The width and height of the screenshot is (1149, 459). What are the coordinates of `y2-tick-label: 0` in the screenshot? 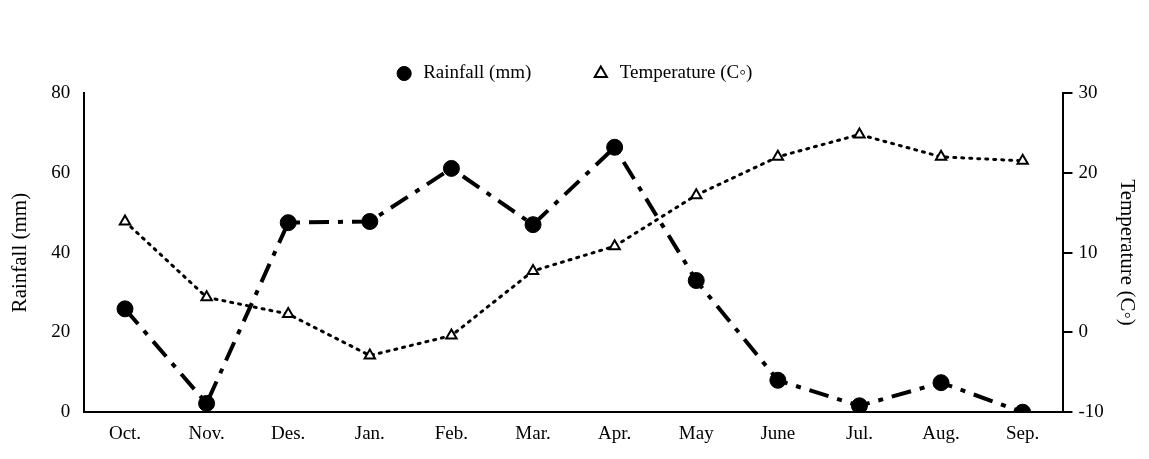 It's located at (1083, 331).